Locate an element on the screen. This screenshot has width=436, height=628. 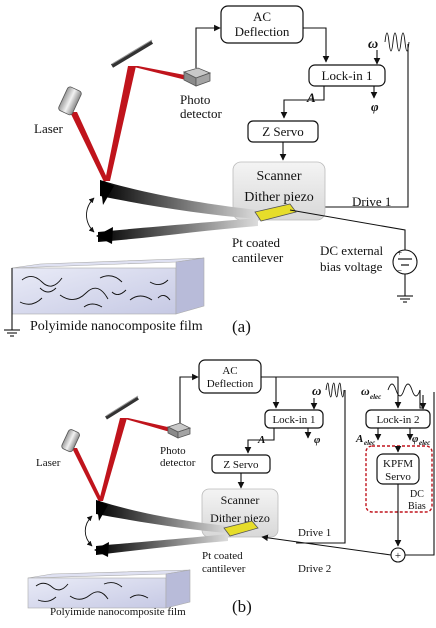
lock-in-2-box is located at coordinates (398, 419).